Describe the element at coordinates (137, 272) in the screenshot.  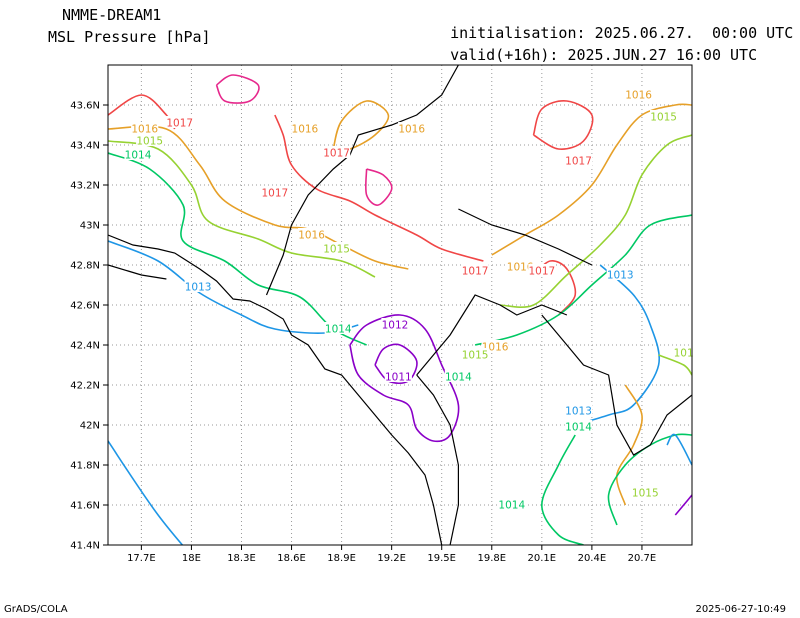
I see `coastline` at that location.